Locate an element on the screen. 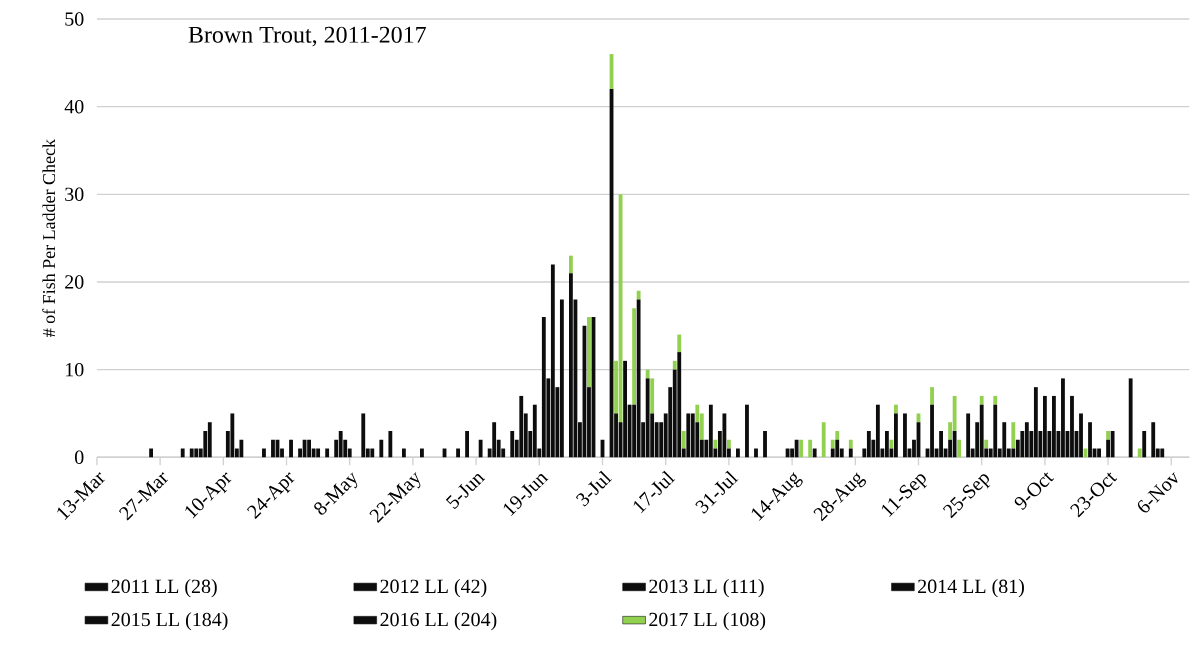 This screenshot has height=653, width=1193. legend-label: 2015 LL (184) is located at coordinates (169, 621).